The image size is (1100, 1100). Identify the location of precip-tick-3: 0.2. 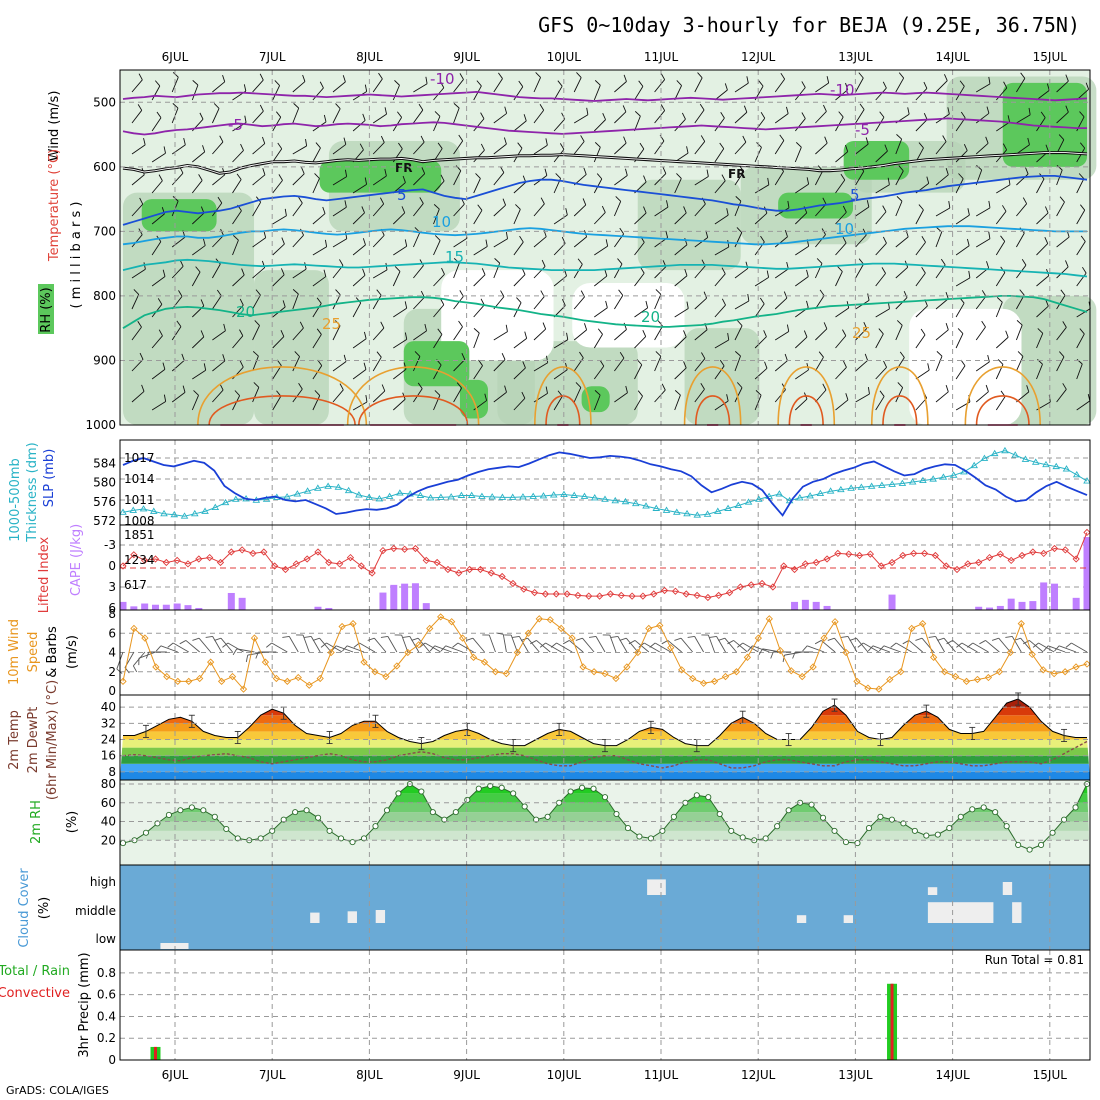
(106, 1038).